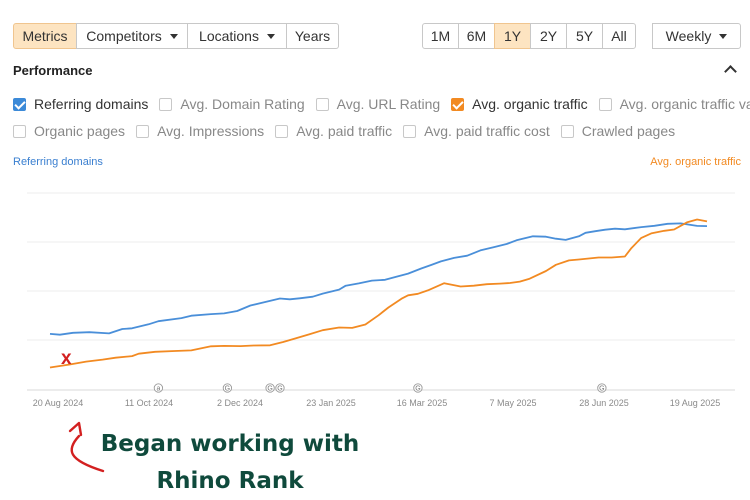 This screenshot has height=500, width=750. Describe the element at coordinates (149, 403) in the screenshot. I see `x-tick-label: 11 Oct 2024` at that location.